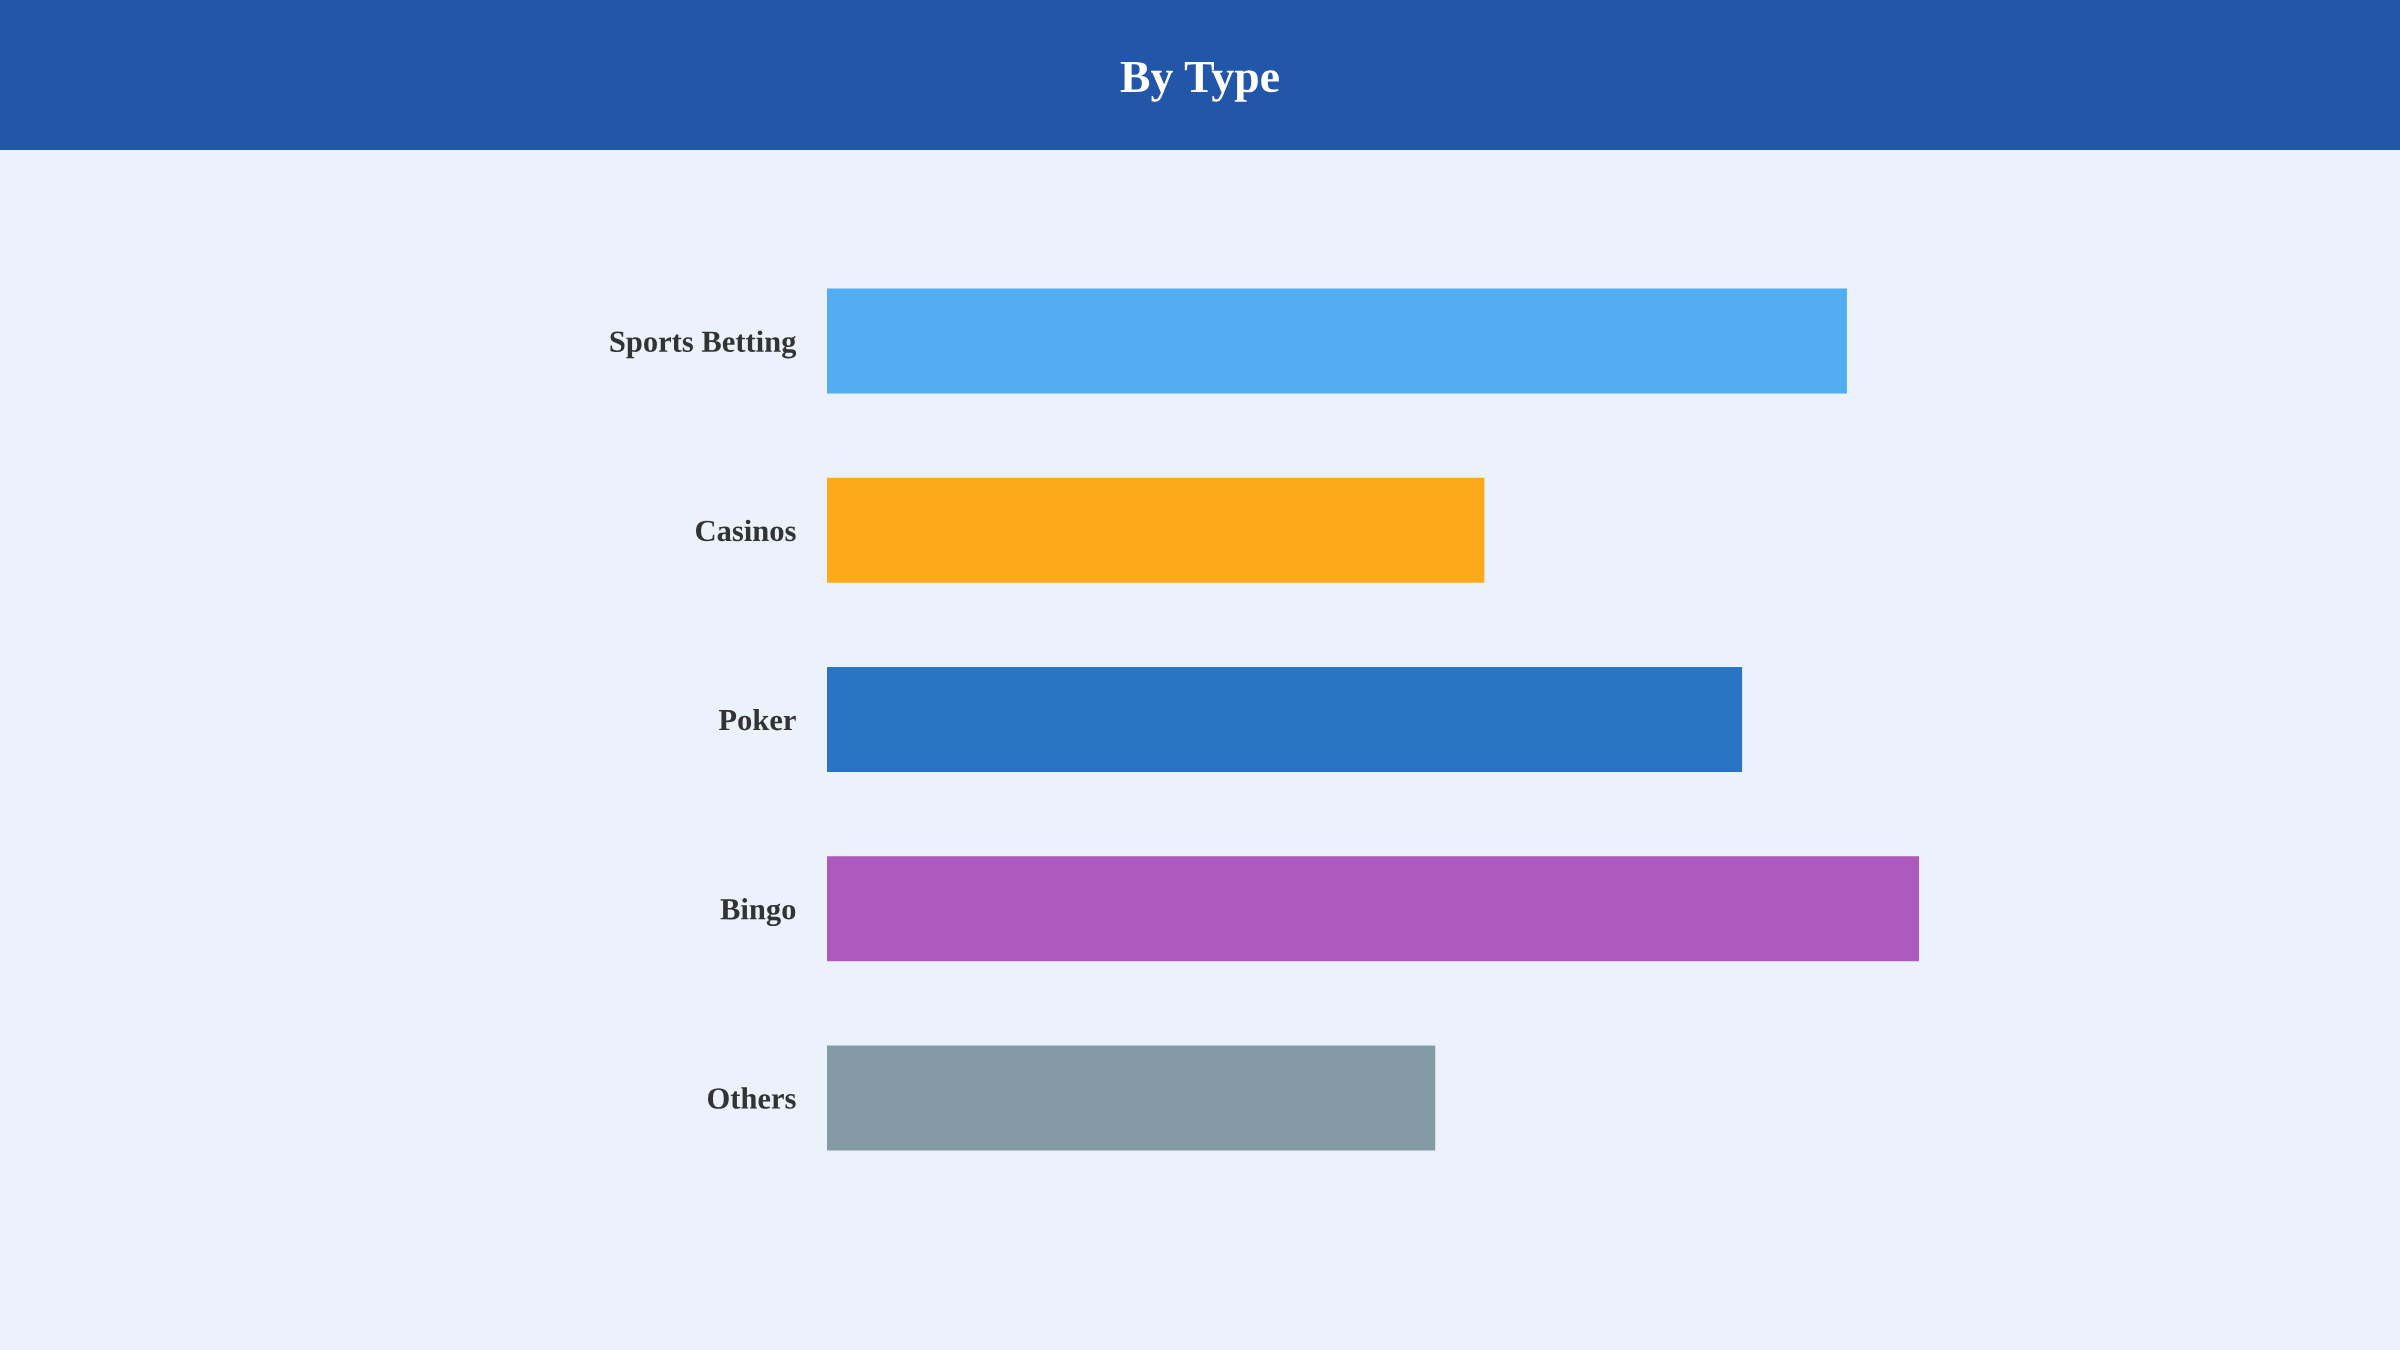 This screenshot has width=2400, height=1350. What do you see at coordinates (751, 1098) in the screenshot?
I see `y-tick-label: Others` at bounding box center [751, 1098].